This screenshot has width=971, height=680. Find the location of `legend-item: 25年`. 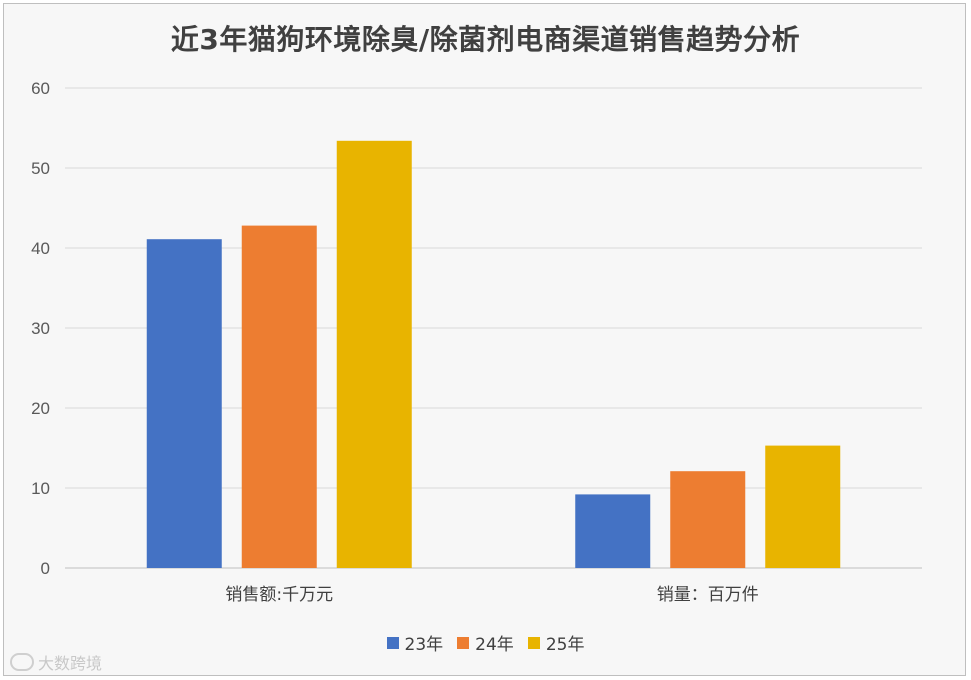

legend-item: 25年 is located at coordinates (556, 642).